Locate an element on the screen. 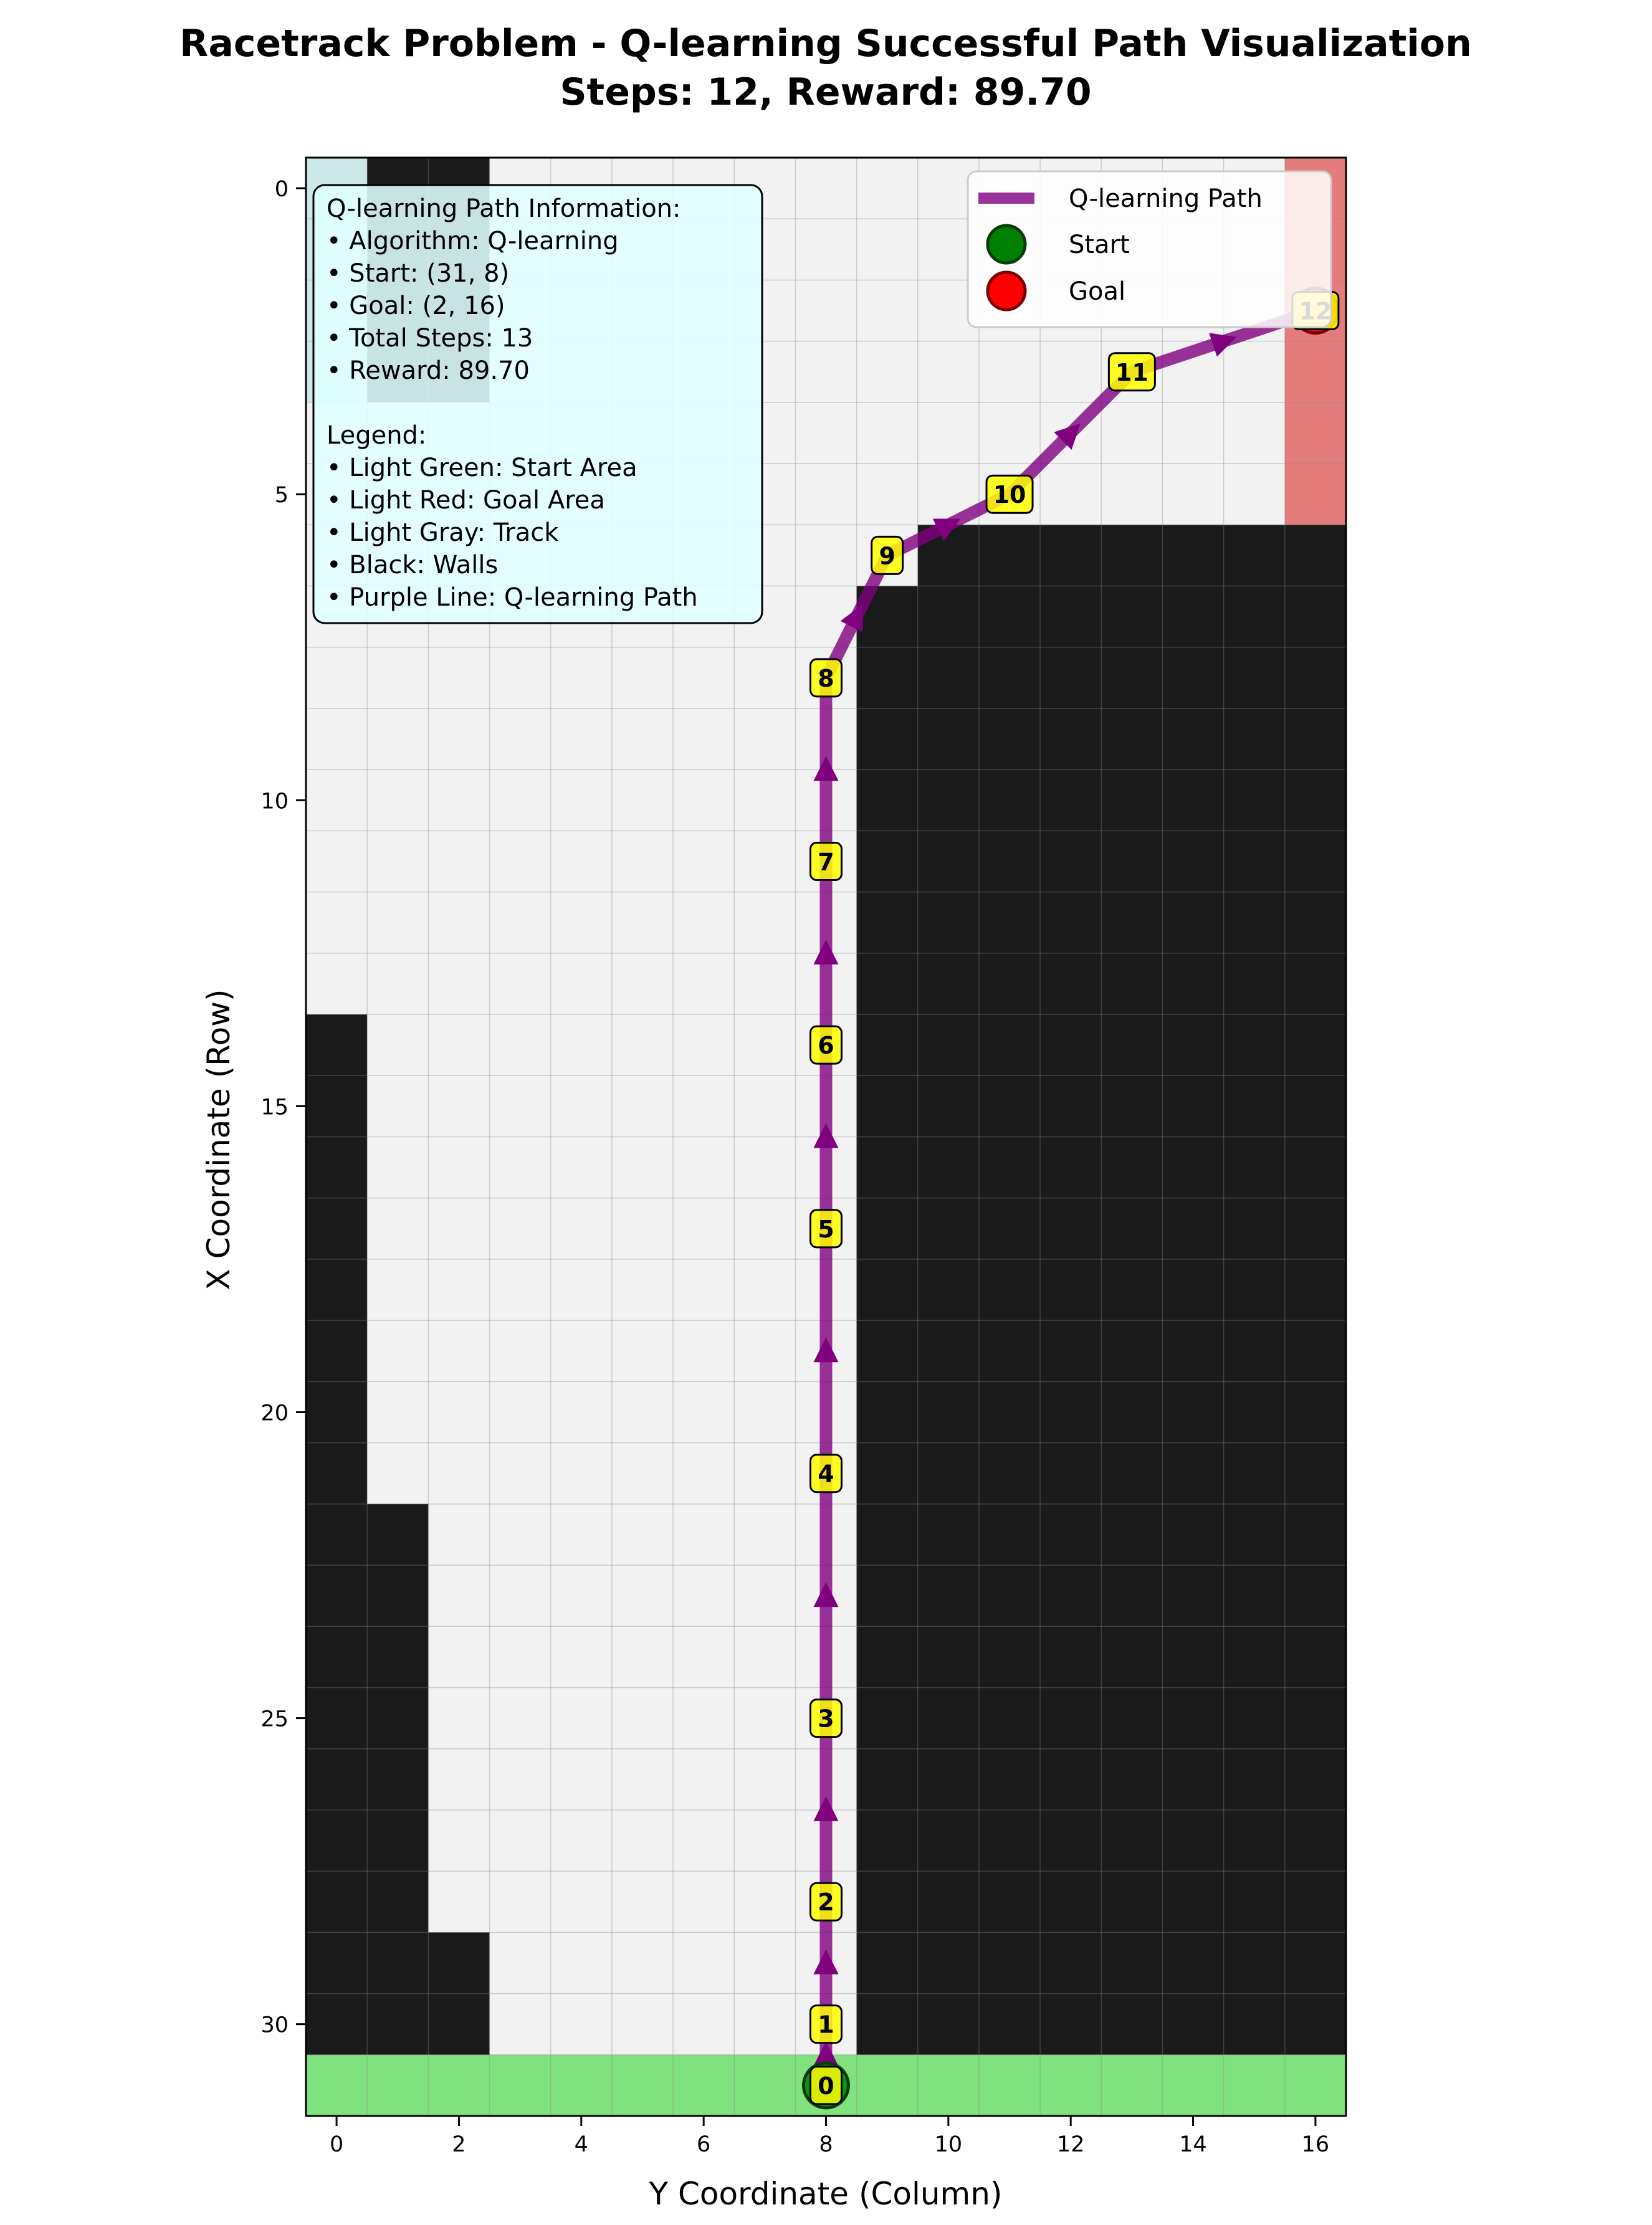  info-box-background is located at coordinates (537, 404).